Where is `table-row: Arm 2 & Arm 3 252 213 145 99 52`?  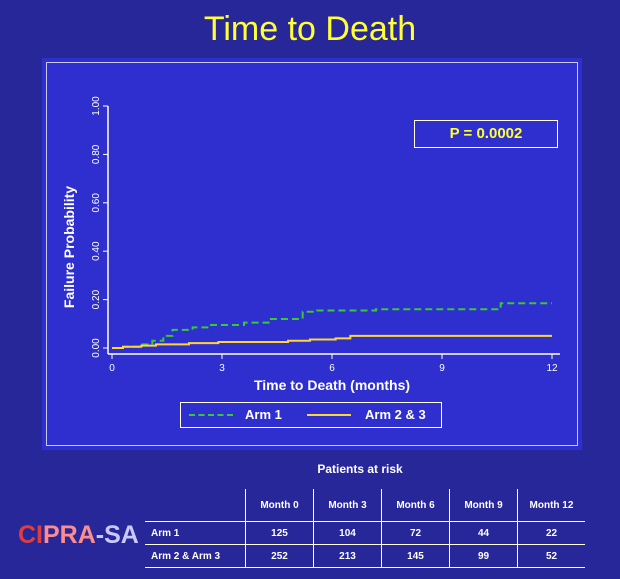 table-row: Arm 2 & Arm 3 252 213 145 99 52 is located at coordinates (365, 556).